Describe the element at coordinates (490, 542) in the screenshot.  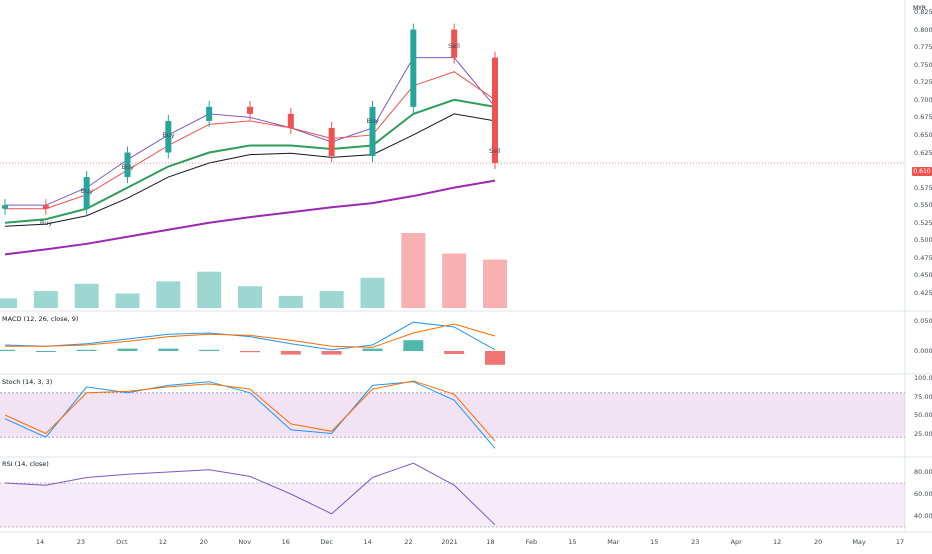
I see `time-tick-label: 18` at that location.